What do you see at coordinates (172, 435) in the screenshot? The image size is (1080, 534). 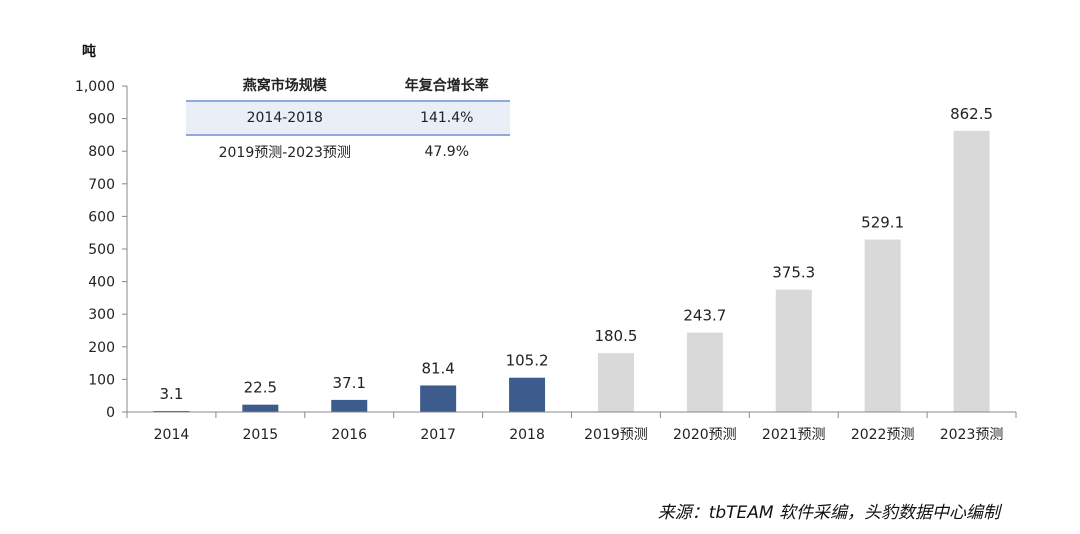 I see `x-tick-label: 2014` at bounding box center [172, 435].